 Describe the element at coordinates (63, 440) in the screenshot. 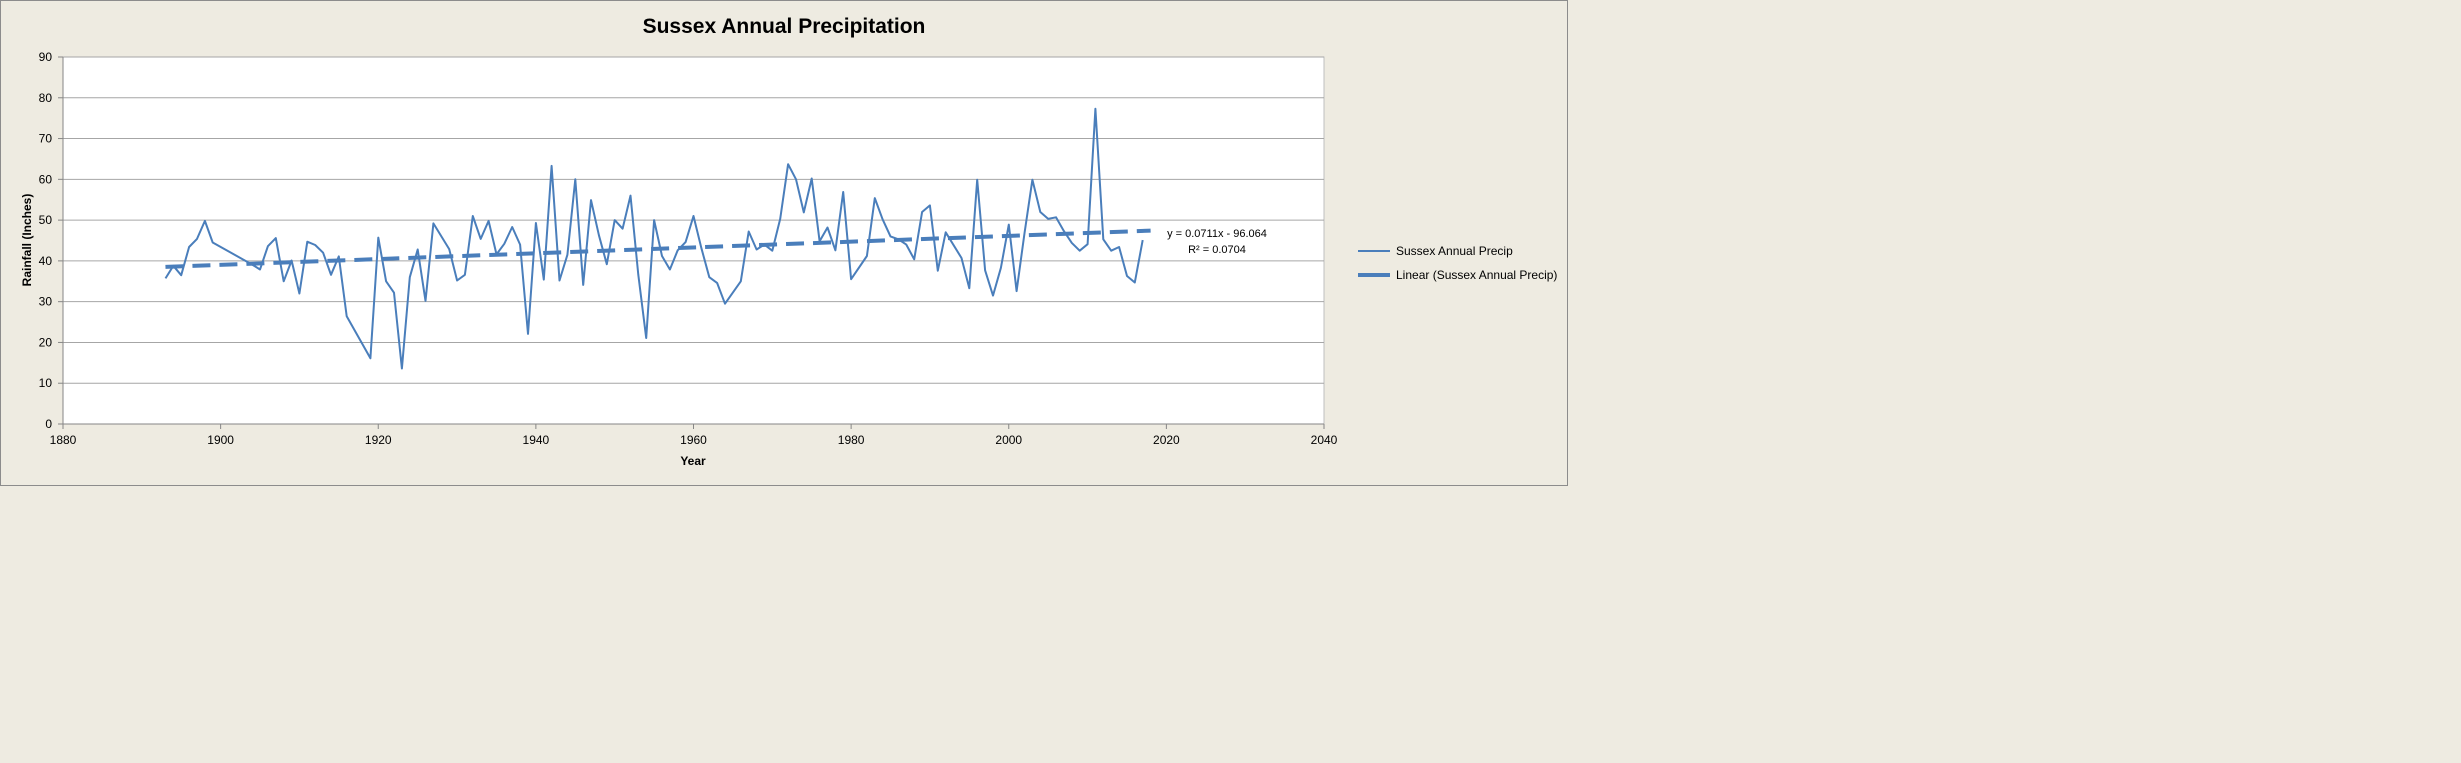

I see `x-tick-label: 1880` at that location.